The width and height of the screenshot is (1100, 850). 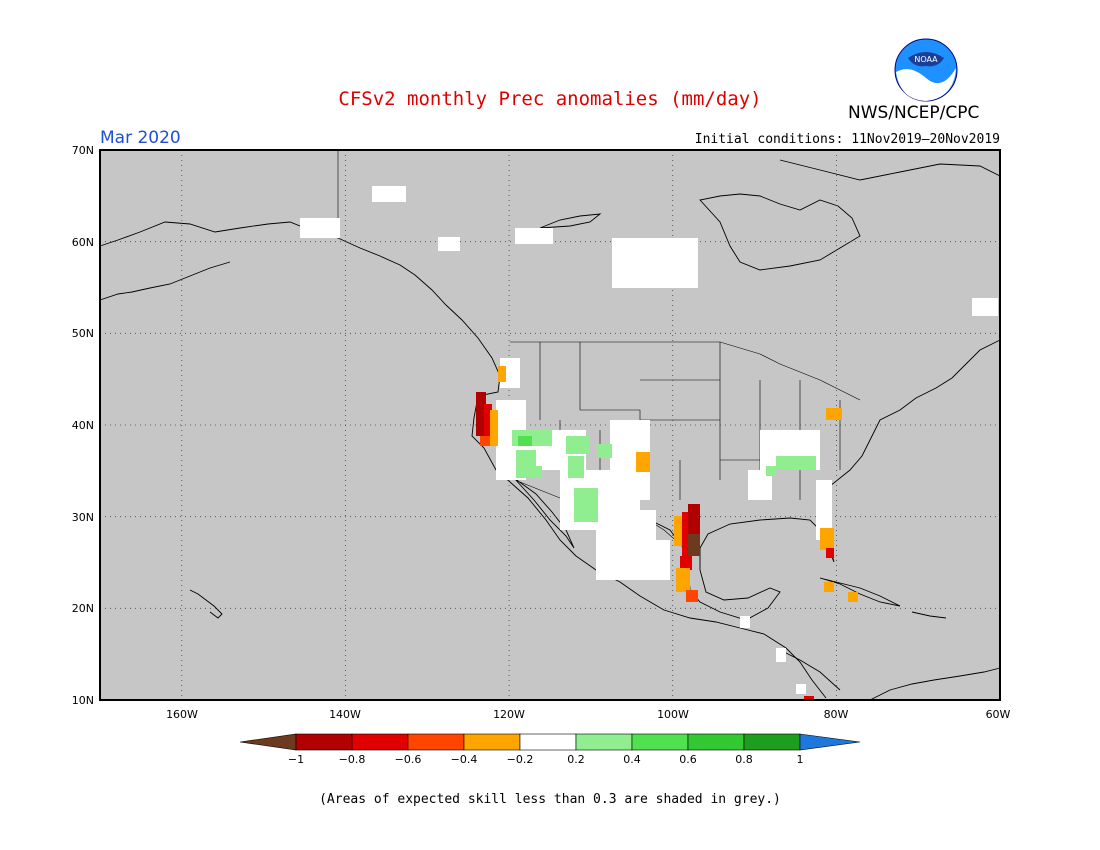 I want to click on colorbar-label: 0.2, so click(x=576, y=759).